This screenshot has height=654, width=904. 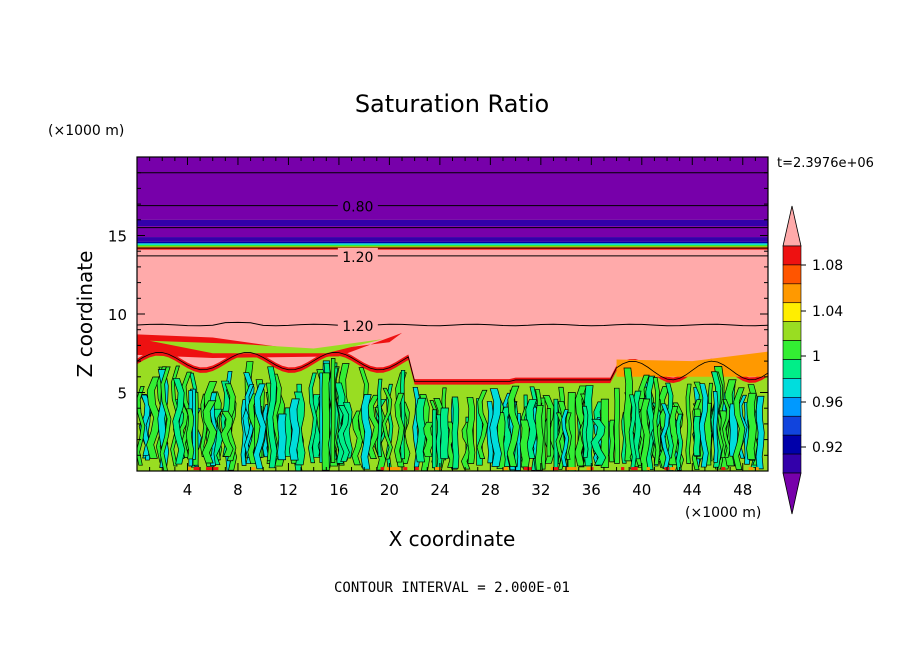 What do you see at coordinates (86, 131) in the screenshot?
I see `y-unit-label: (×1000 m)` at bounding box center [86, 131].